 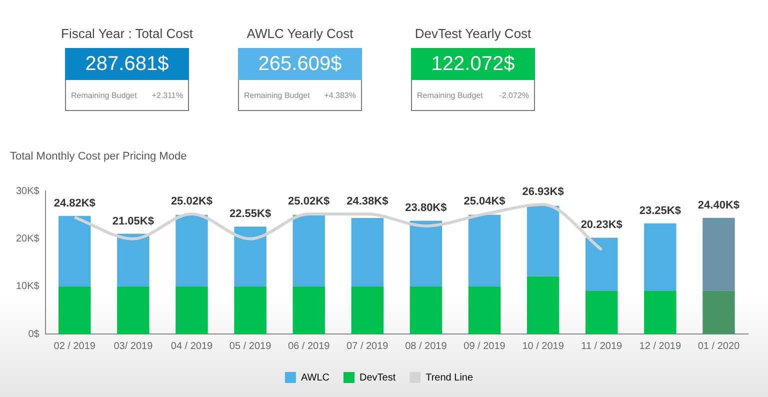 What do you see at coordinates (28, 191) in the screenshot?
I see `y-tick-label: 30K$` at bounding box center [28, 191].